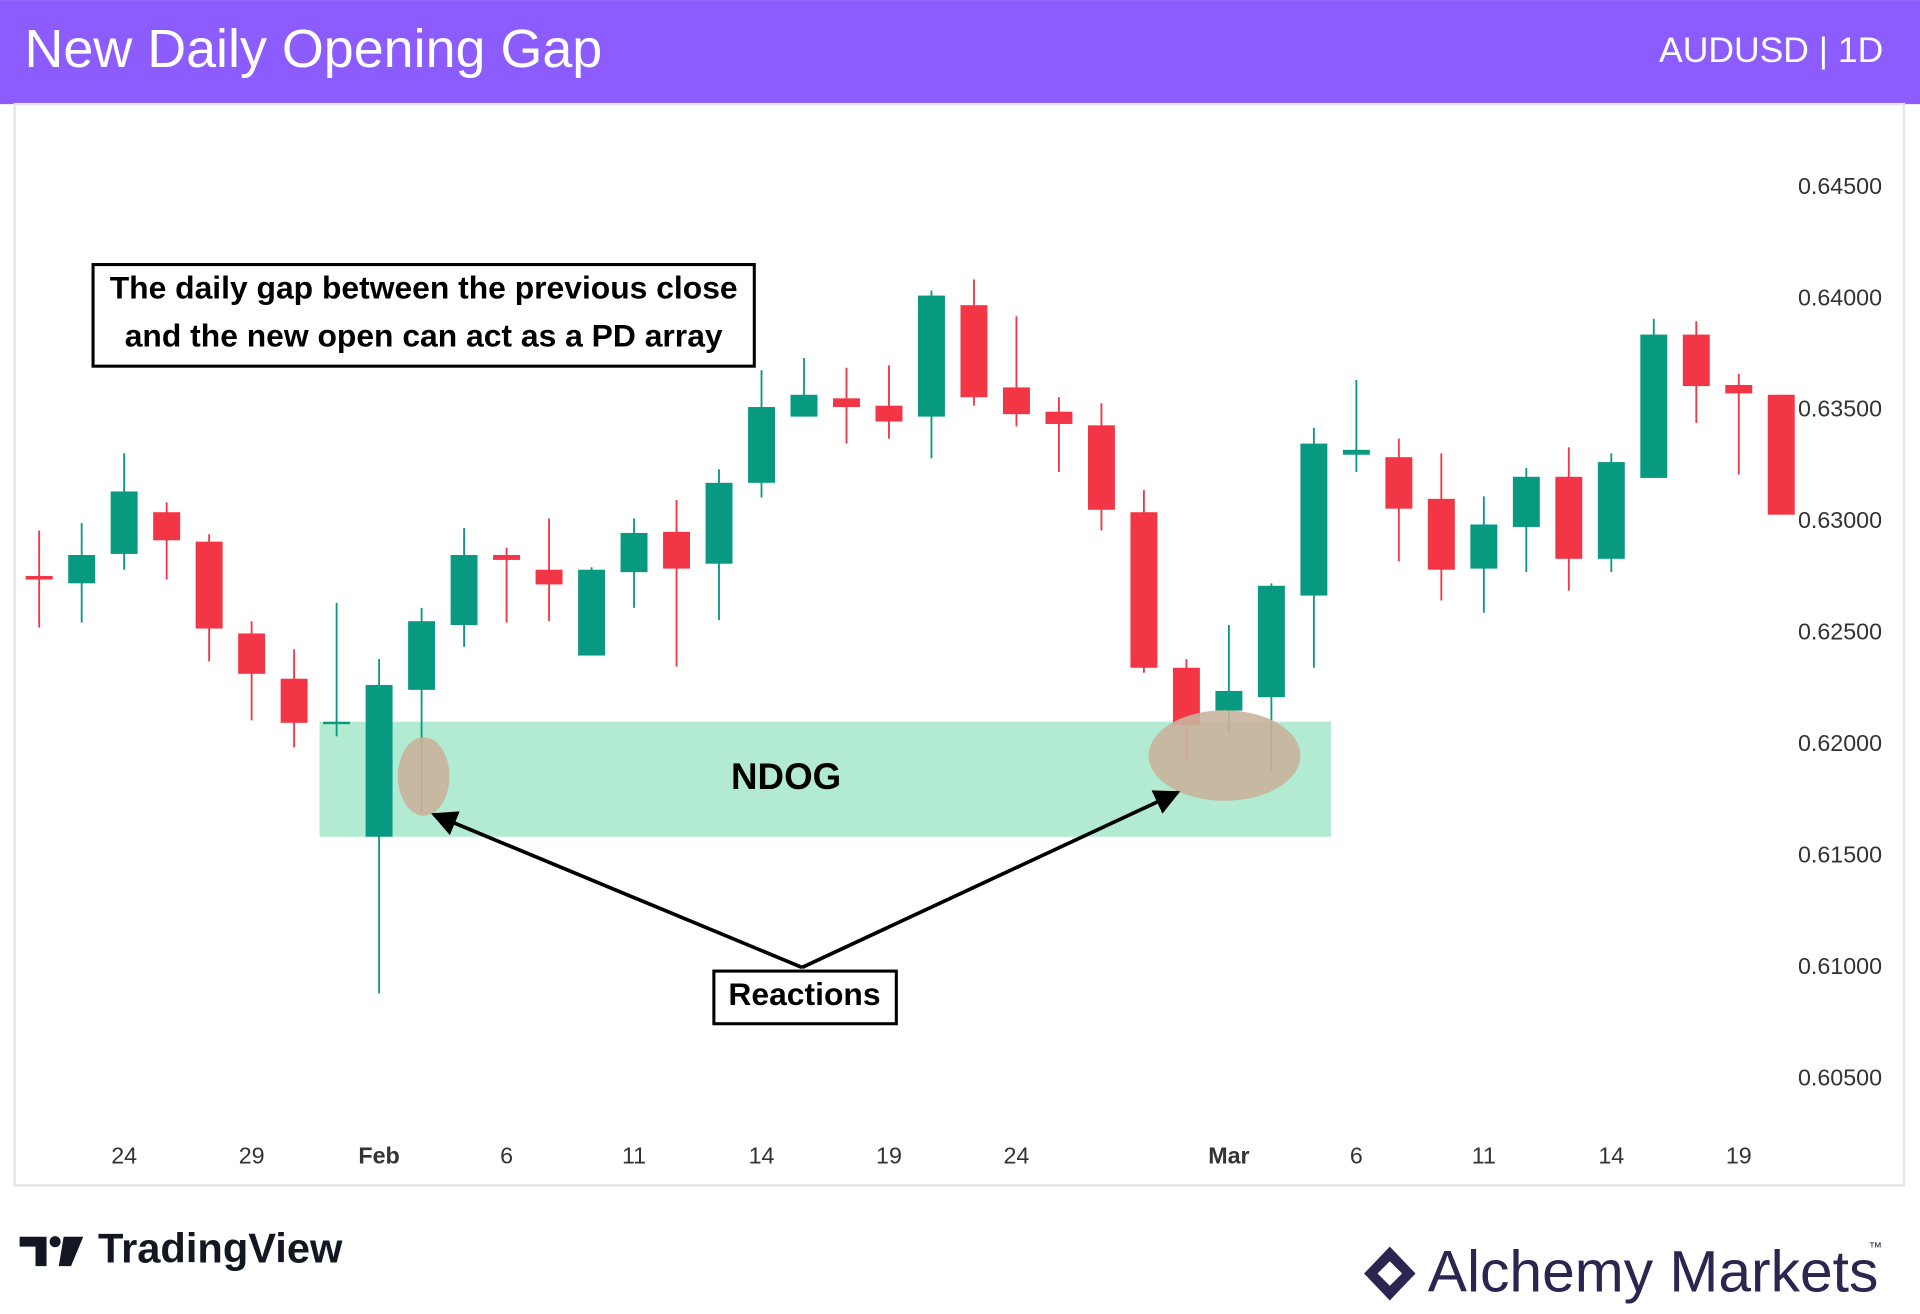 The image size is (1920, 1314). What do you see at coordinates (313, 49) in the screenshot?
I see `page-title: New Daily Opening Gap` at bounding box center [313, 49].